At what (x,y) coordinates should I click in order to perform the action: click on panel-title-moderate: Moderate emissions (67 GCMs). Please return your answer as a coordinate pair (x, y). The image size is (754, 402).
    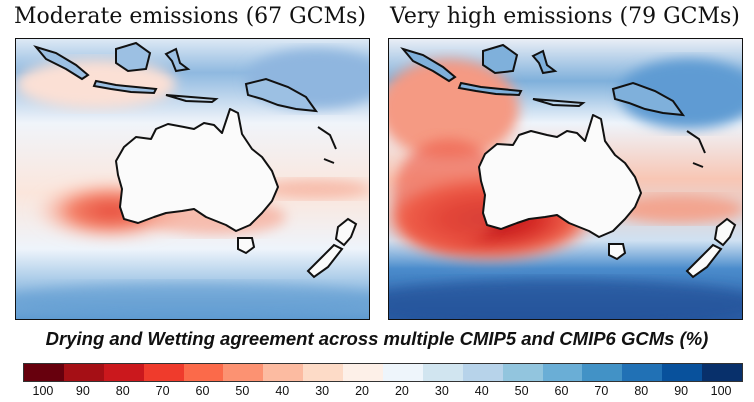
    Looking at the image, I should click on (190, 16).